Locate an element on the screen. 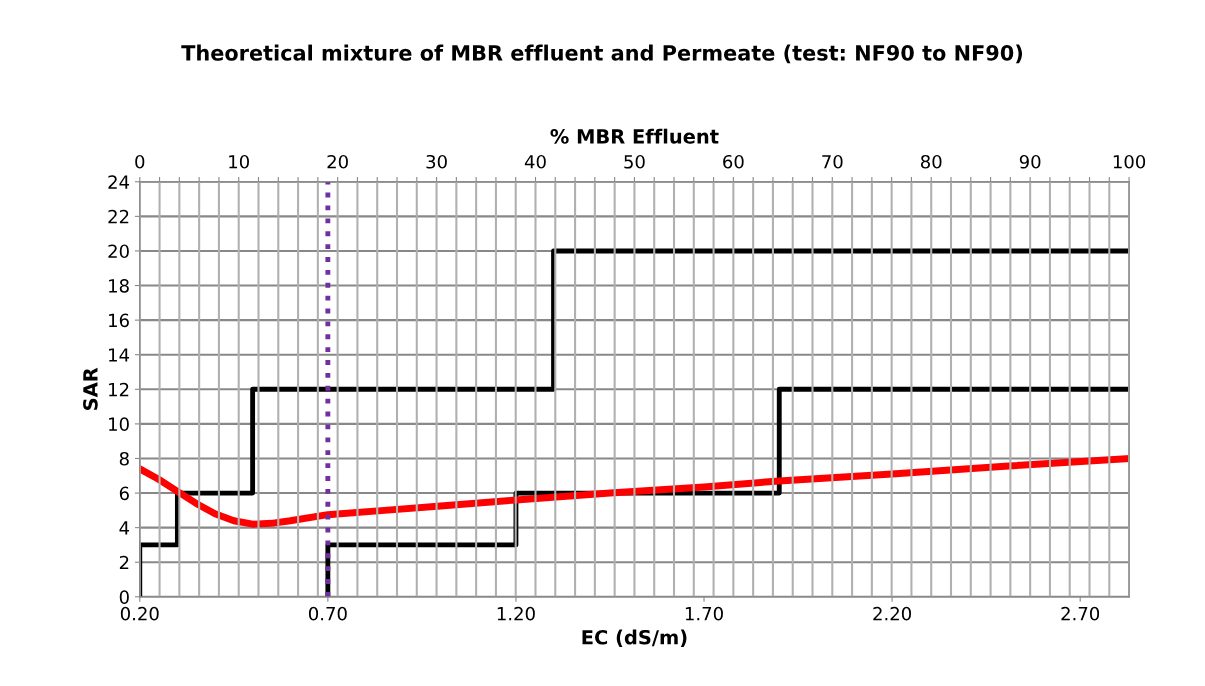 The image size is (1205, 686). y-tick-label: 14 is located at coordinates (119, 355).